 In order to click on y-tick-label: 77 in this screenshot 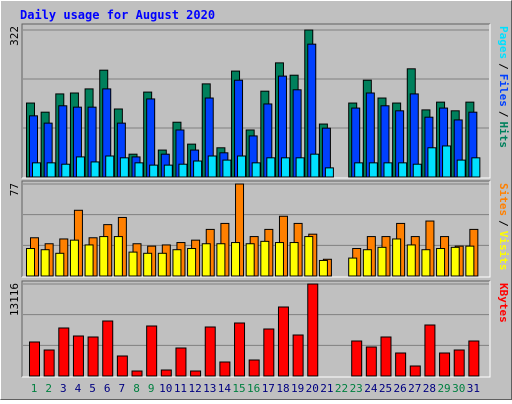, I will do `click(14, 189)`.